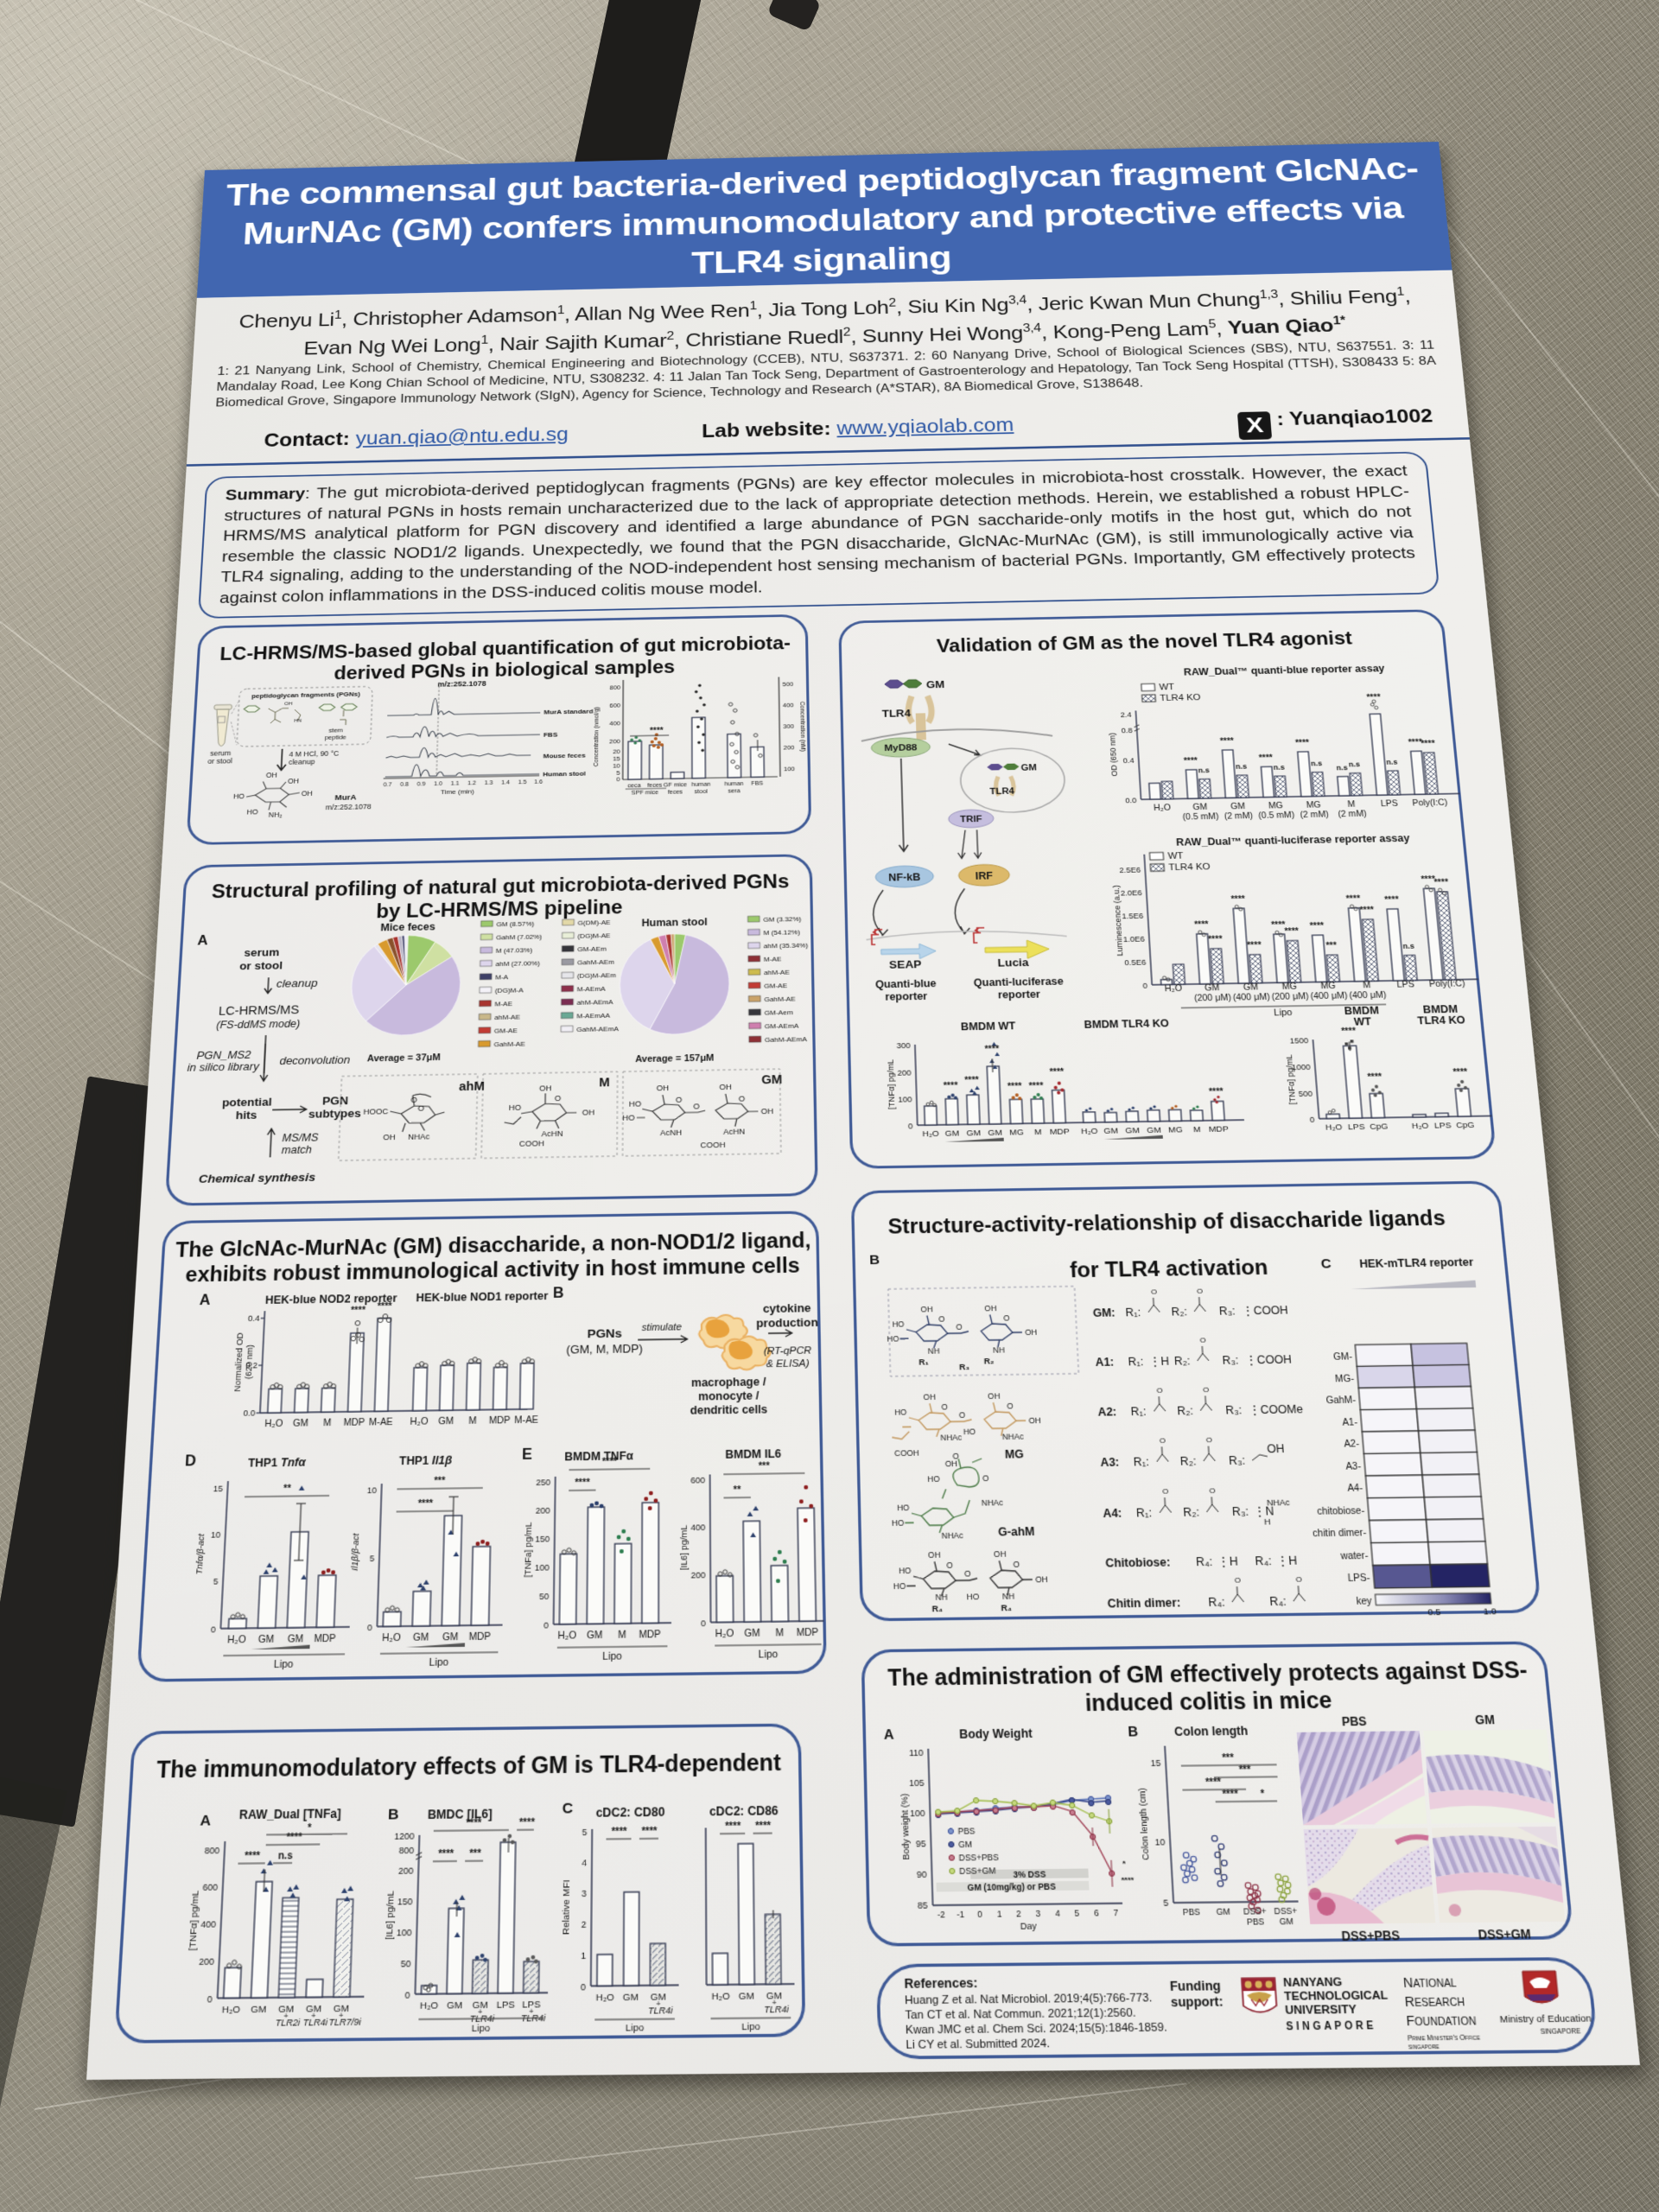 The width and height of the screenshot is (1659, 2212). I want to click on svg-text: Concentration (nM), so click(802, 727).